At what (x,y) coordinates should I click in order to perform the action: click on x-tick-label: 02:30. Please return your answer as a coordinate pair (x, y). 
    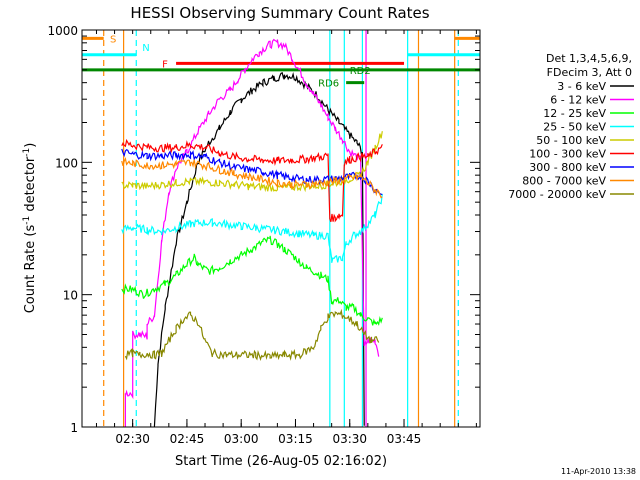
    Looking at the image, I should click on (132, 439).